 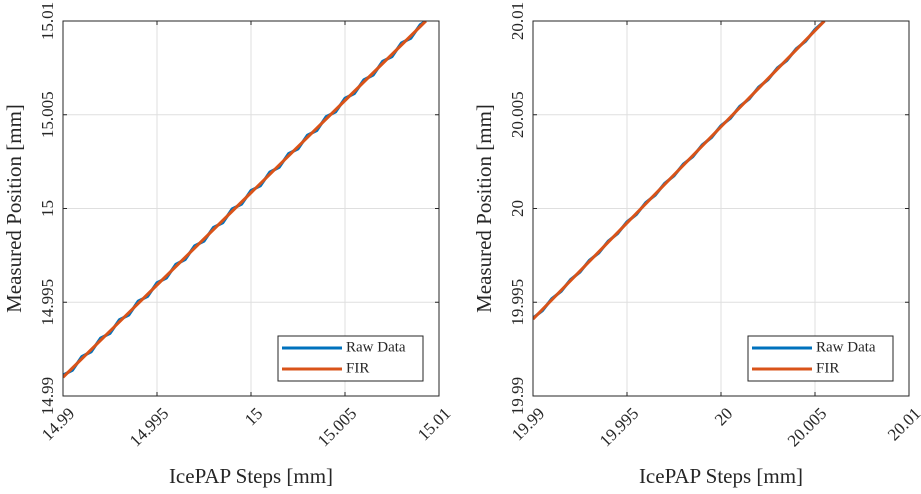 I want to click on x-tick-label: 14.995, so click(x=149, y=427).